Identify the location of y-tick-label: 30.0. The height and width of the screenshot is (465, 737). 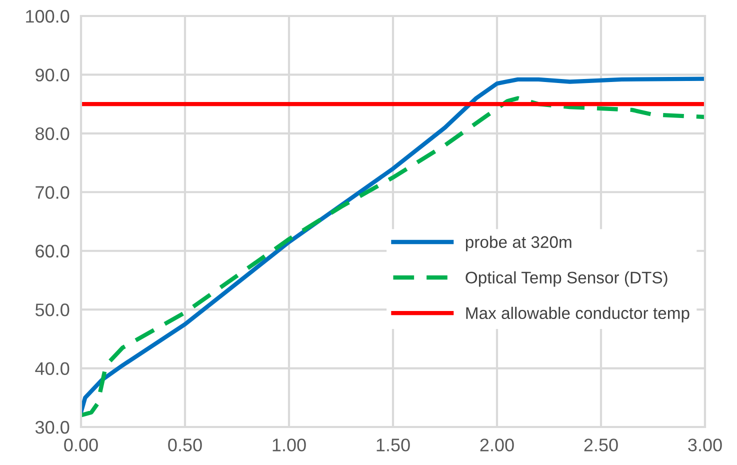
(52, 427).